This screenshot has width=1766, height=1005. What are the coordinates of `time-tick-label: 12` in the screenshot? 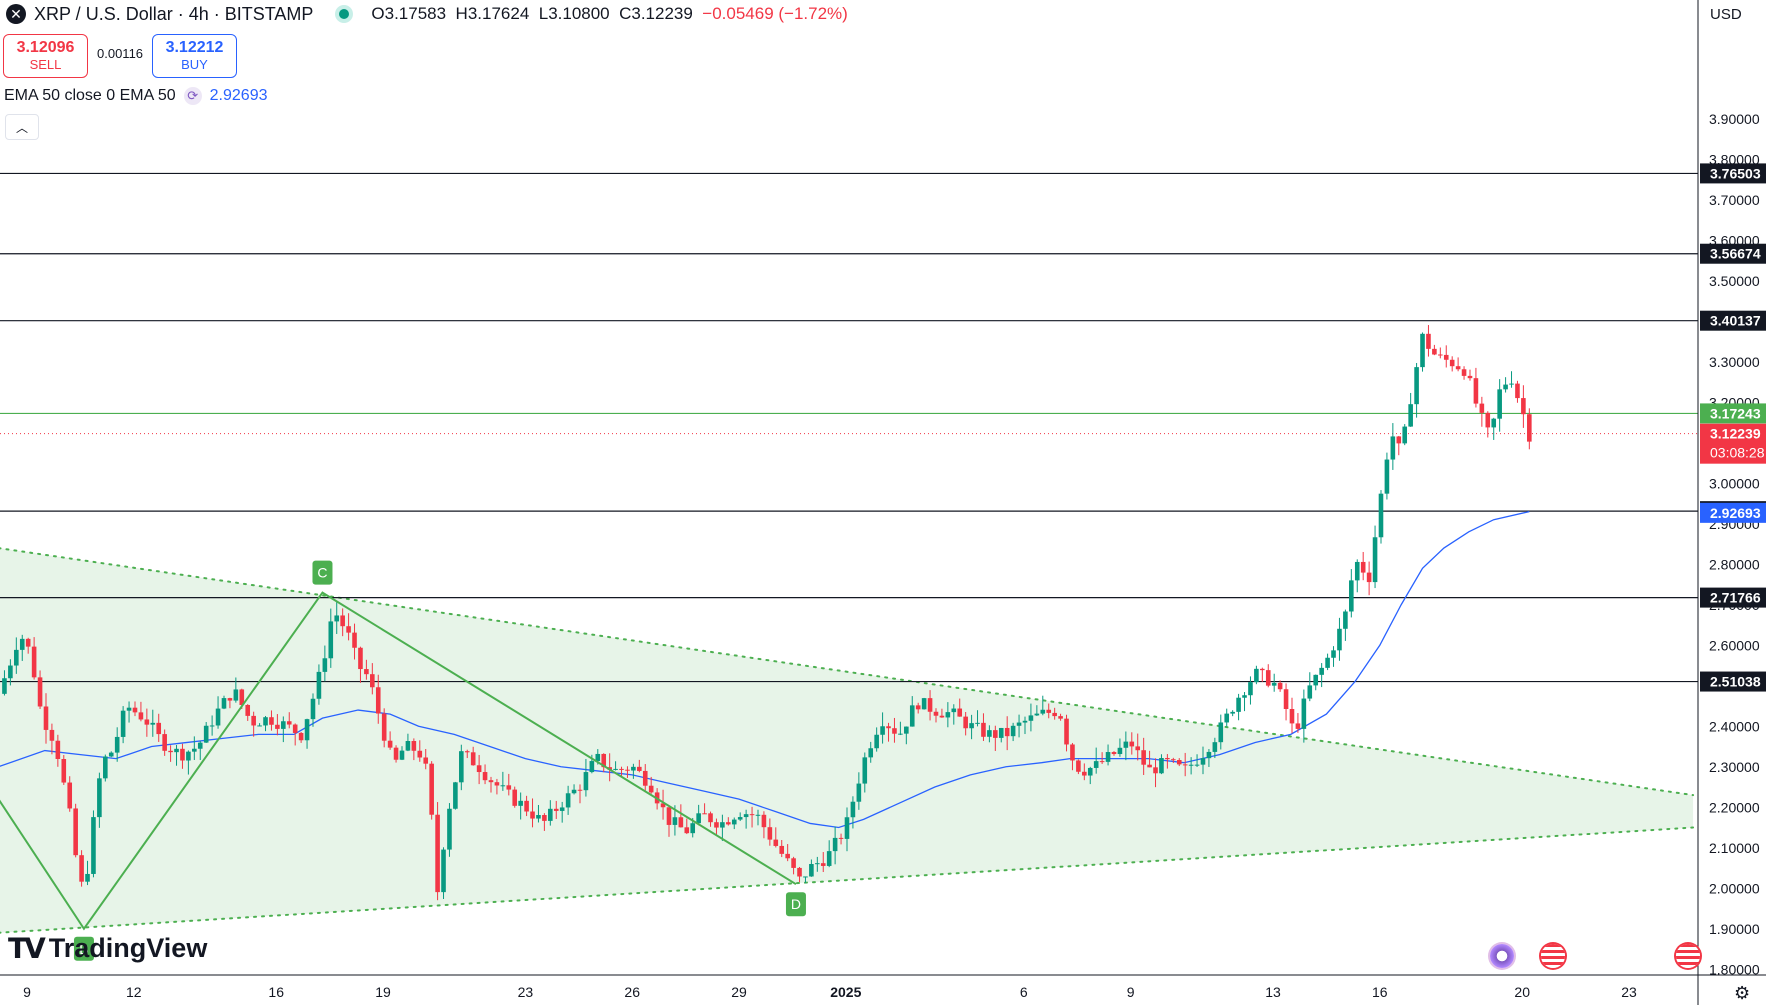 It's located at (134, 992).